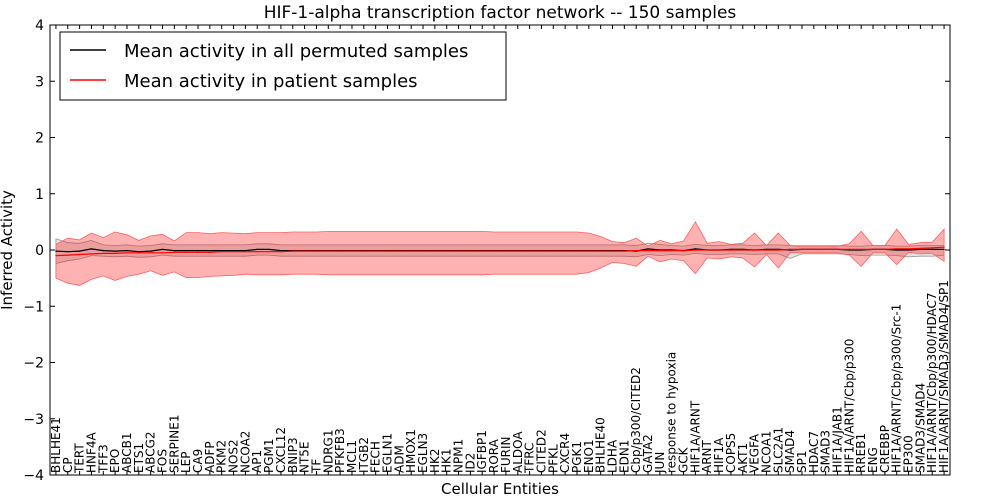  What do you see at coordinates (198, 461) in the screenshot?
I see `x-tick-label-12: CA9` at bounding box center [198, 461].